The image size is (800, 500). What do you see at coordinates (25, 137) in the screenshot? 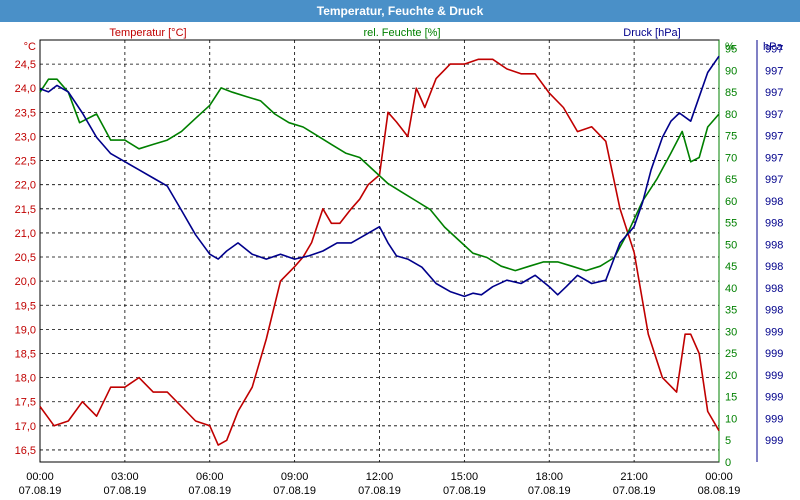
I see `temperature-tick-label: 23,0` at bounding box center [25, 137].